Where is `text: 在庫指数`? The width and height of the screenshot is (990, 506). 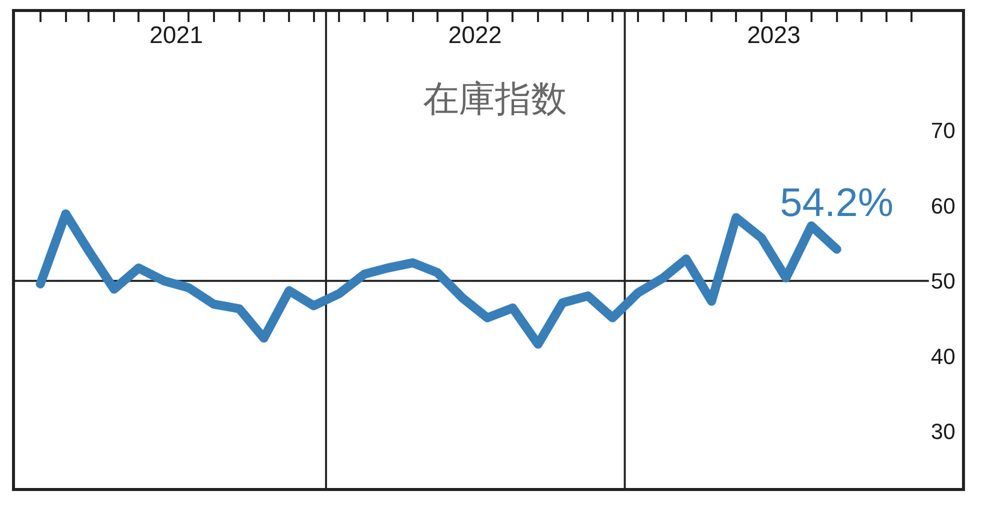 text: 在庫指数 is located at coordinates (495, 99).